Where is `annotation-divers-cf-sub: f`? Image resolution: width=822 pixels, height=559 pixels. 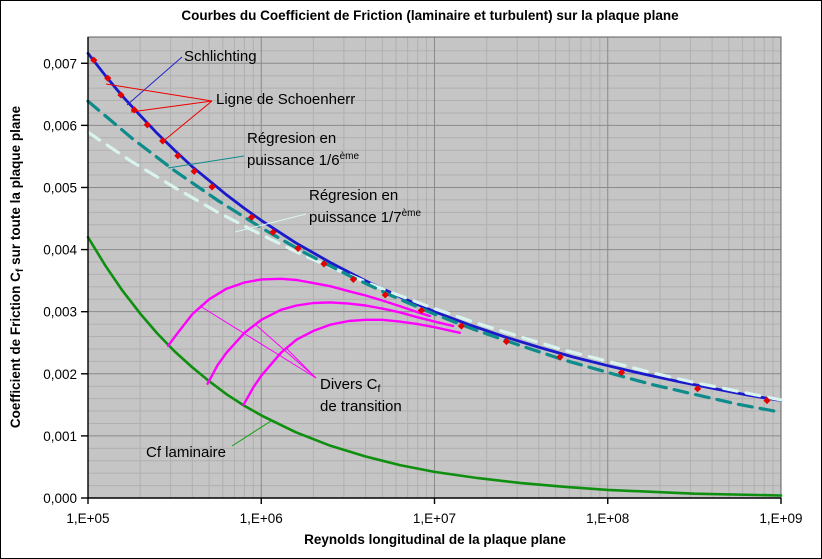 annotation-divers-cf-sub: f is located at coordinates (379, 389).